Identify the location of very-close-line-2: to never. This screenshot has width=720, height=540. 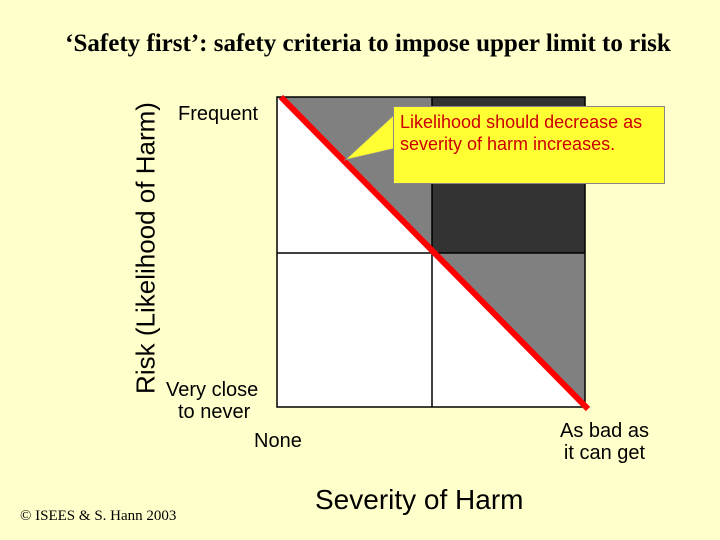
(214, 412).